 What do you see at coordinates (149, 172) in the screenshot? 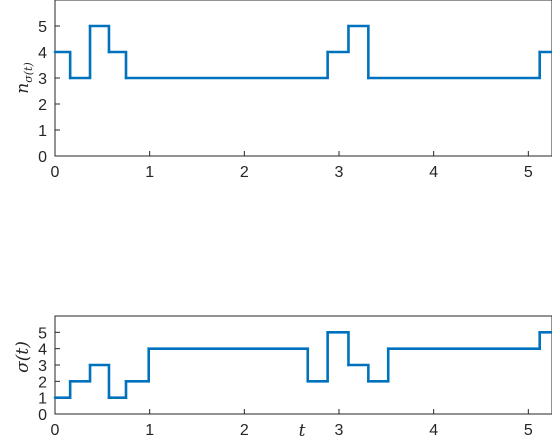
I see `top-xtick-label: 1` at bounding box center [149, 172].